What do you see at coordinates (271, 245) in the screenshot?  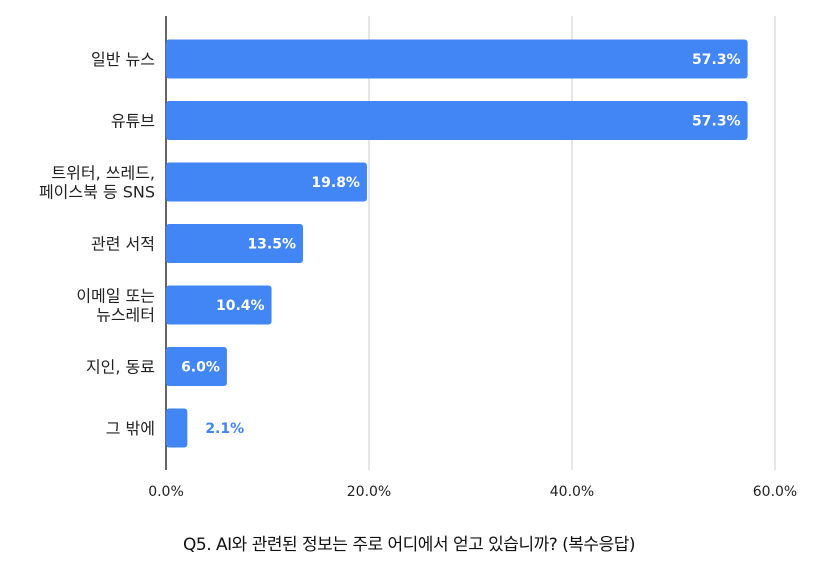 I see `data-label: 13.5%` at bounding box center [271, 245].